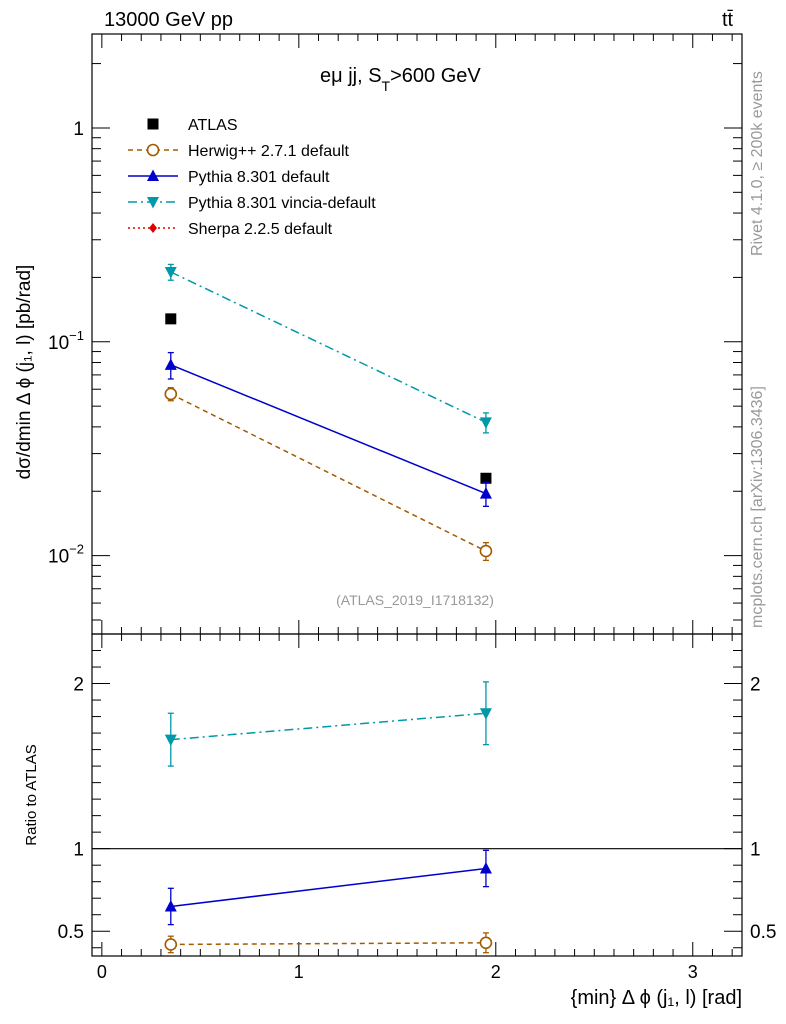 Image resolution: width=786 pixels, height=1024 pixels. I want to click on y-tick-label: 10⁻¹, so click(66, 341).